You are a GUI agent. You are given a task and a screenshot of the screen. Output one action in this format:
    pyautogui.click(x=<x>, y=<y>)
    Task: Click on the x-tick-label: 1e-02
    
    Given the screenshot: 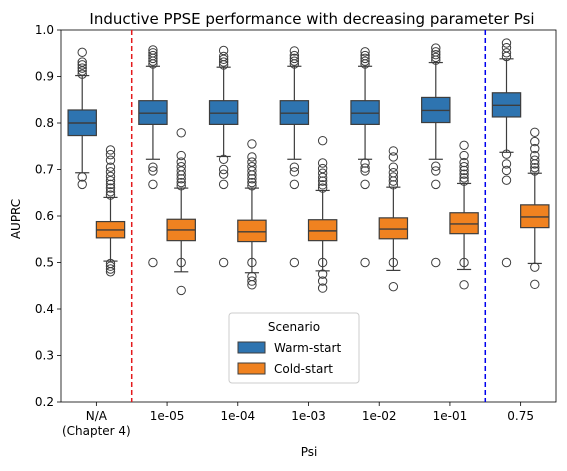 What is the action you would take?
    pyautogui.click(x=379, y=416)
    